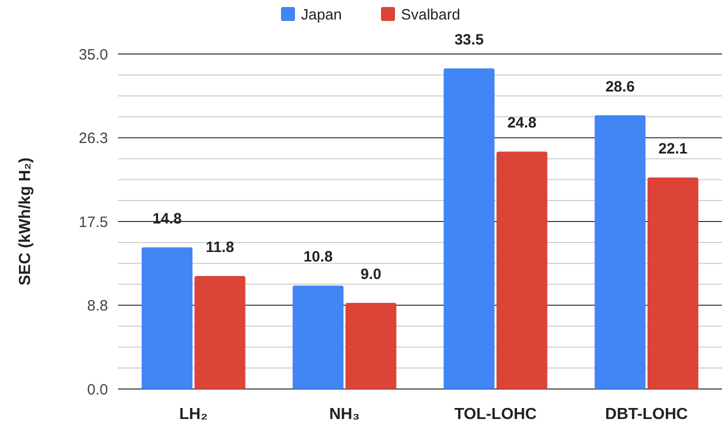  I want to click on data-label: 10.8, so click(318, 257).